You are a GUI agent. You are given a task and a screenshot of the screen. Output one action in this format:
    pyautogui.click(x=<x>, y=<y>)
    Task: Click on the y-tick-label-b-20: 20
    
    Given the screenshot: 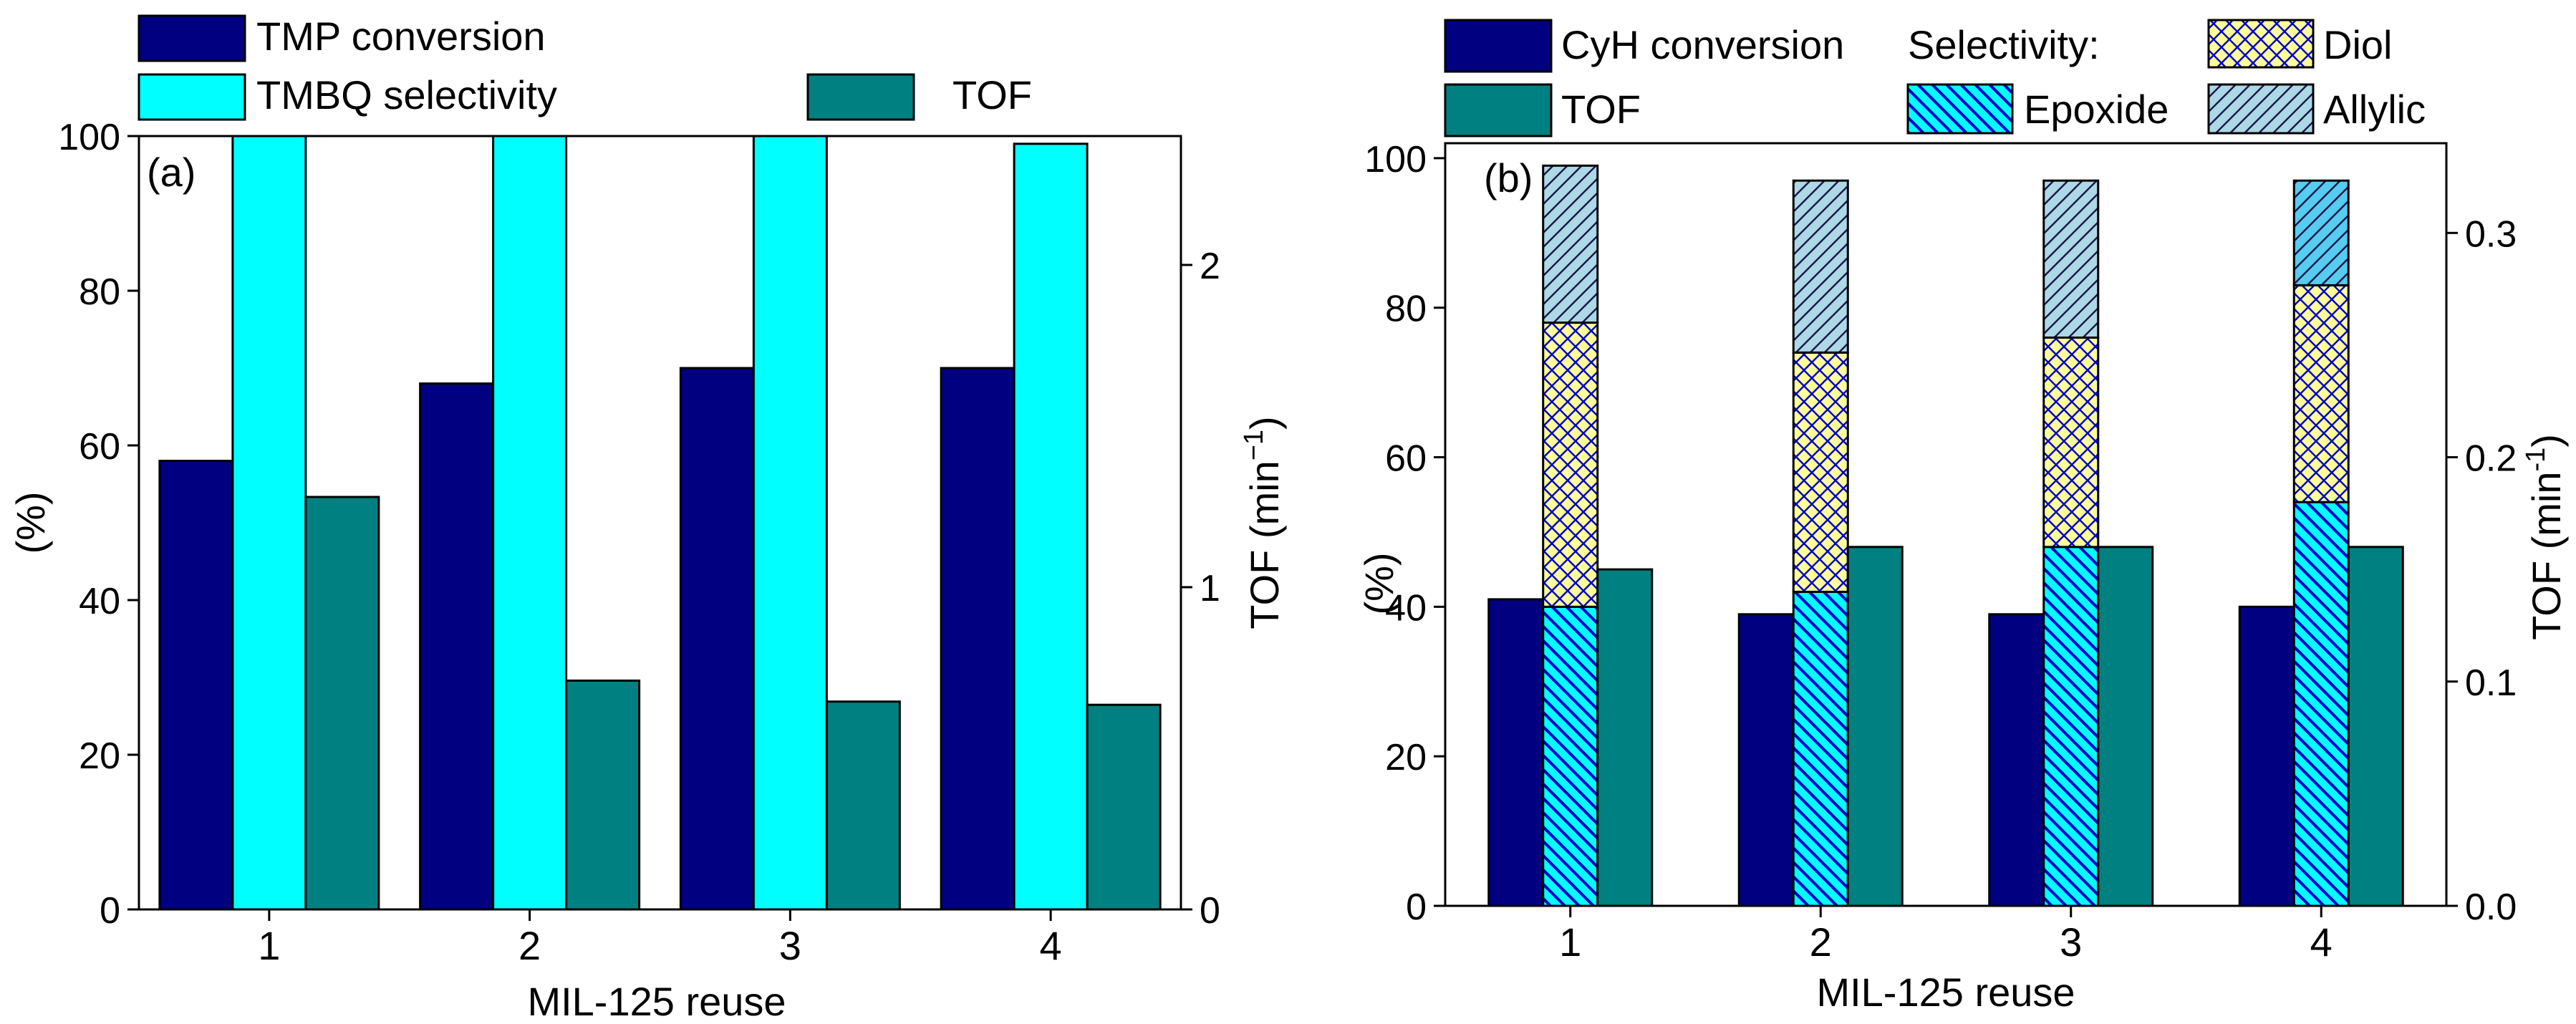 What is the action you would take?
    pyautogui.click(x=1406, y=757)
    